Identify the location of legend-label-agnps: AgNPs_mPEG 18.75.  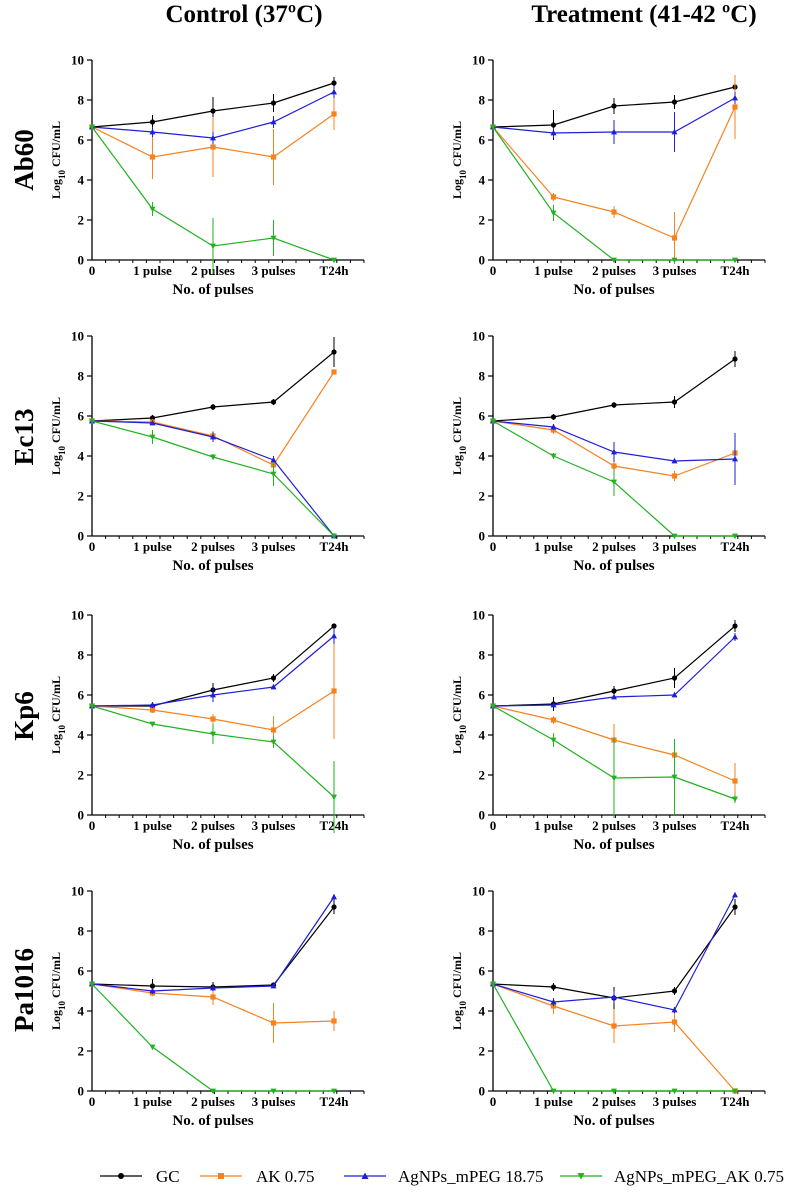
(470, 1176).